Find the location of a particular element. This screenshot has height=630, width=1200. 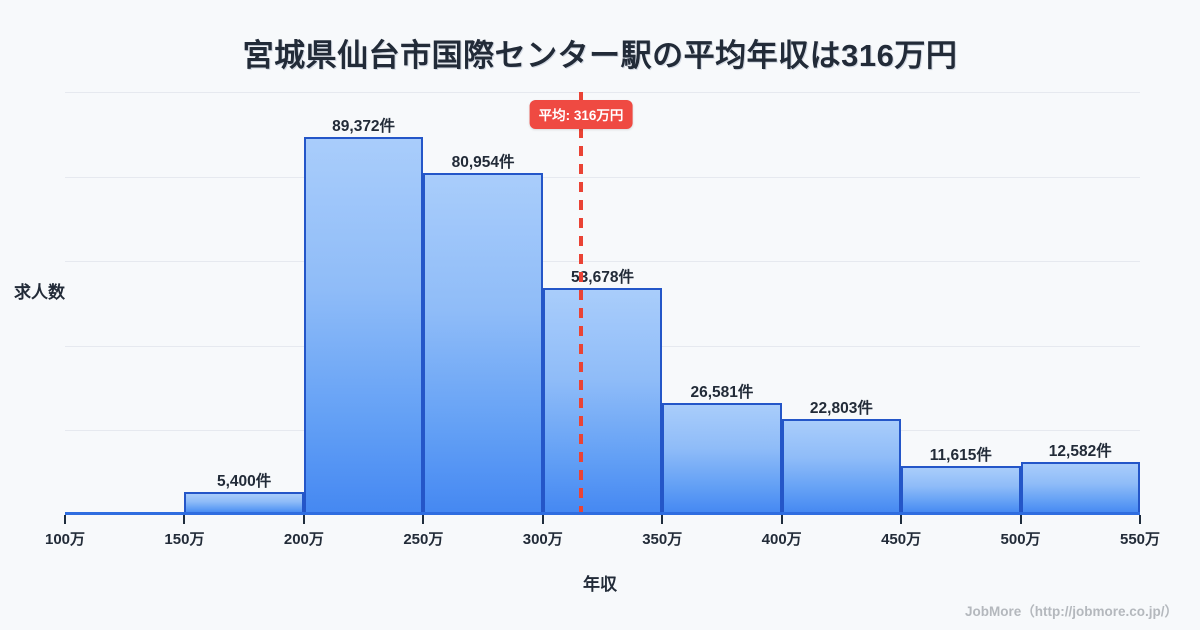

bar-value-label: 80,954件 is located at coordinates (483, 162).